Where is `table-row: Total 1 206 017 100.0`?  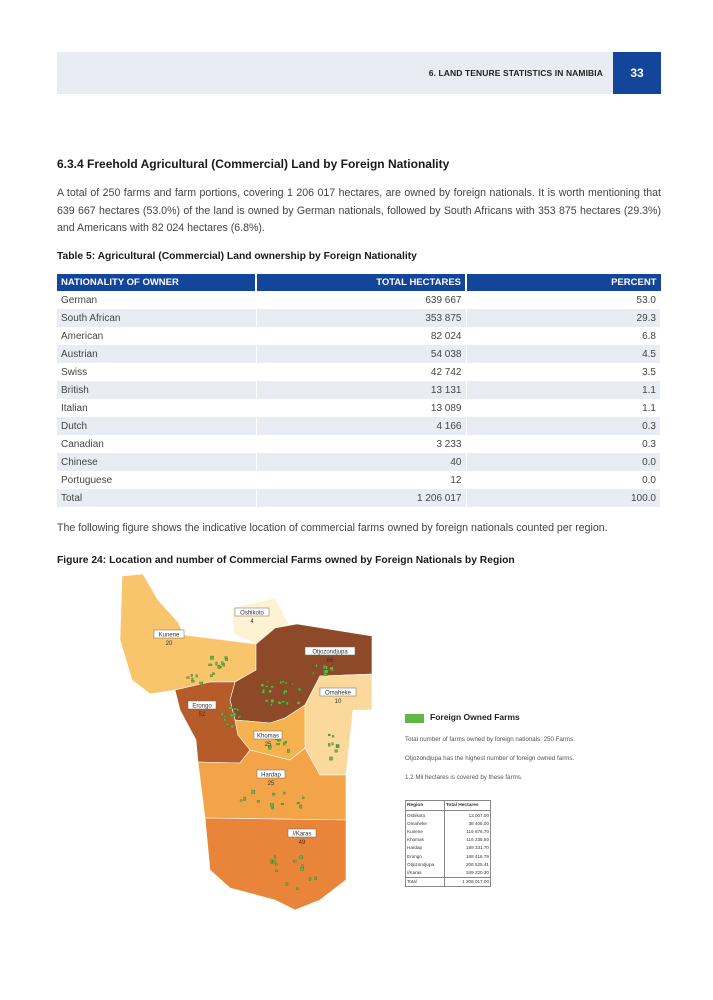 table-row: Total 1 206 017 100.0 is located at coordinates (359, 498).